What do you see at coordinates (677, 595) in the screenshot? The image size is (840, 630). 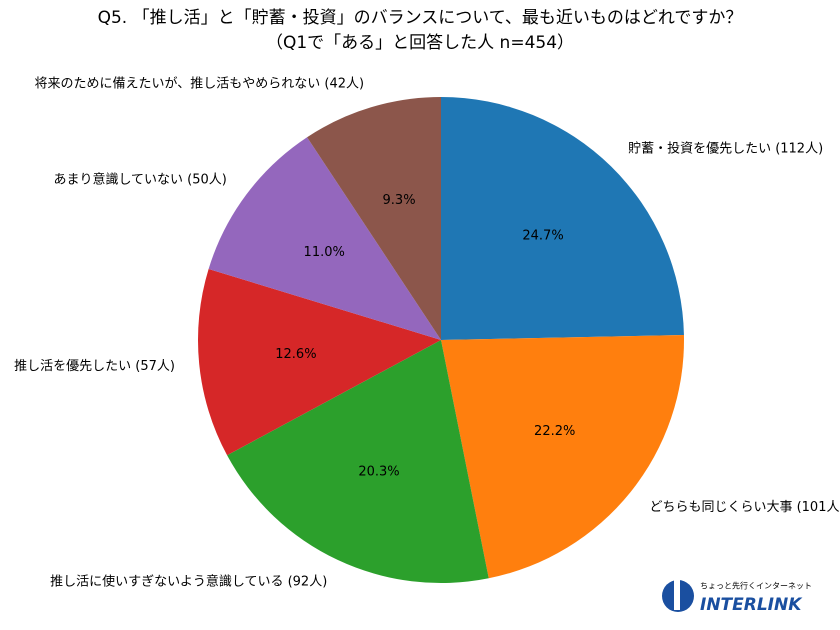 I see `logo-icon-bar` at bounding box center [677, 595].